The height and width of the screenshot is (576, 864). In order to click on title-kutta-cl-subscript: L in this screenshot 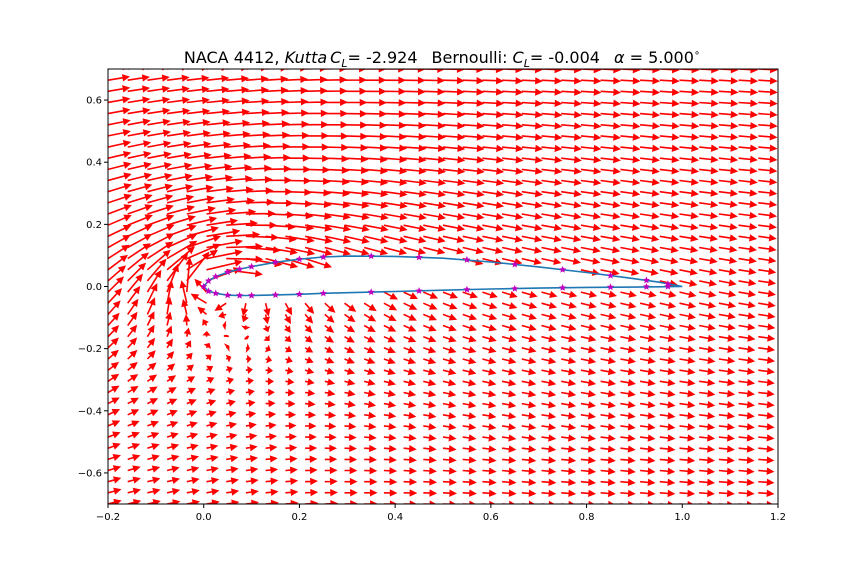, I will do `click(344, 63)`.